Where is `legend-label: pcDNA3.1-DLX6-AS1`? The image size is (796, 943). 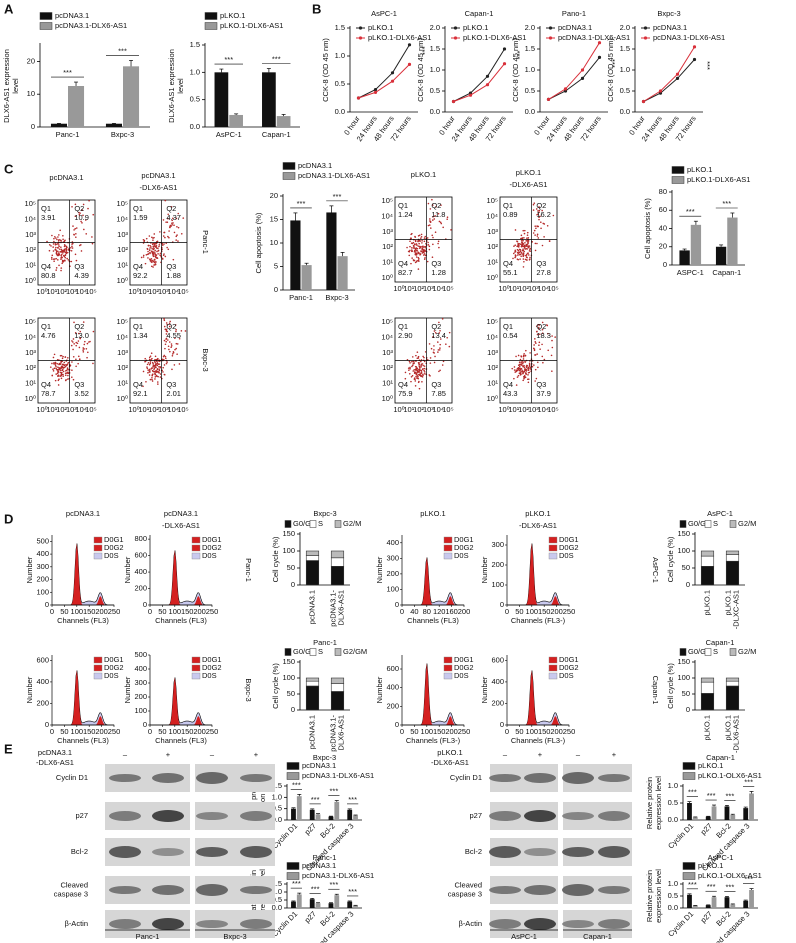
legend-label: pcDNA3.1-DLX6-AS1 is located at coordinates (689, 37).